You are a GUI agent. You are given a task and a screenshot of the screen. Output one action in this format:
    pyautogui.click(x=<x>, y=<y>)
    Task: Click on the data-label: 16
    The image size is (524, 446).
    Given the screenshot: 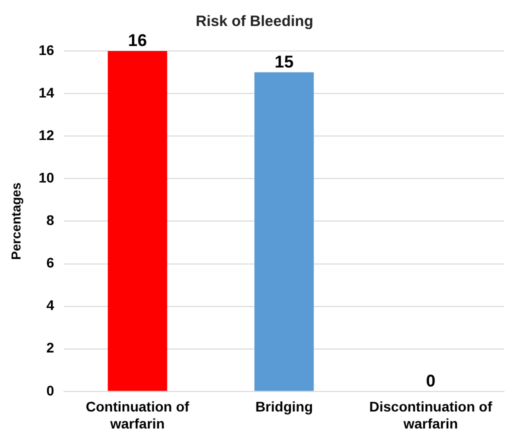 What is the action you would take?
    pyautogui.click(x=137, y=40)
    